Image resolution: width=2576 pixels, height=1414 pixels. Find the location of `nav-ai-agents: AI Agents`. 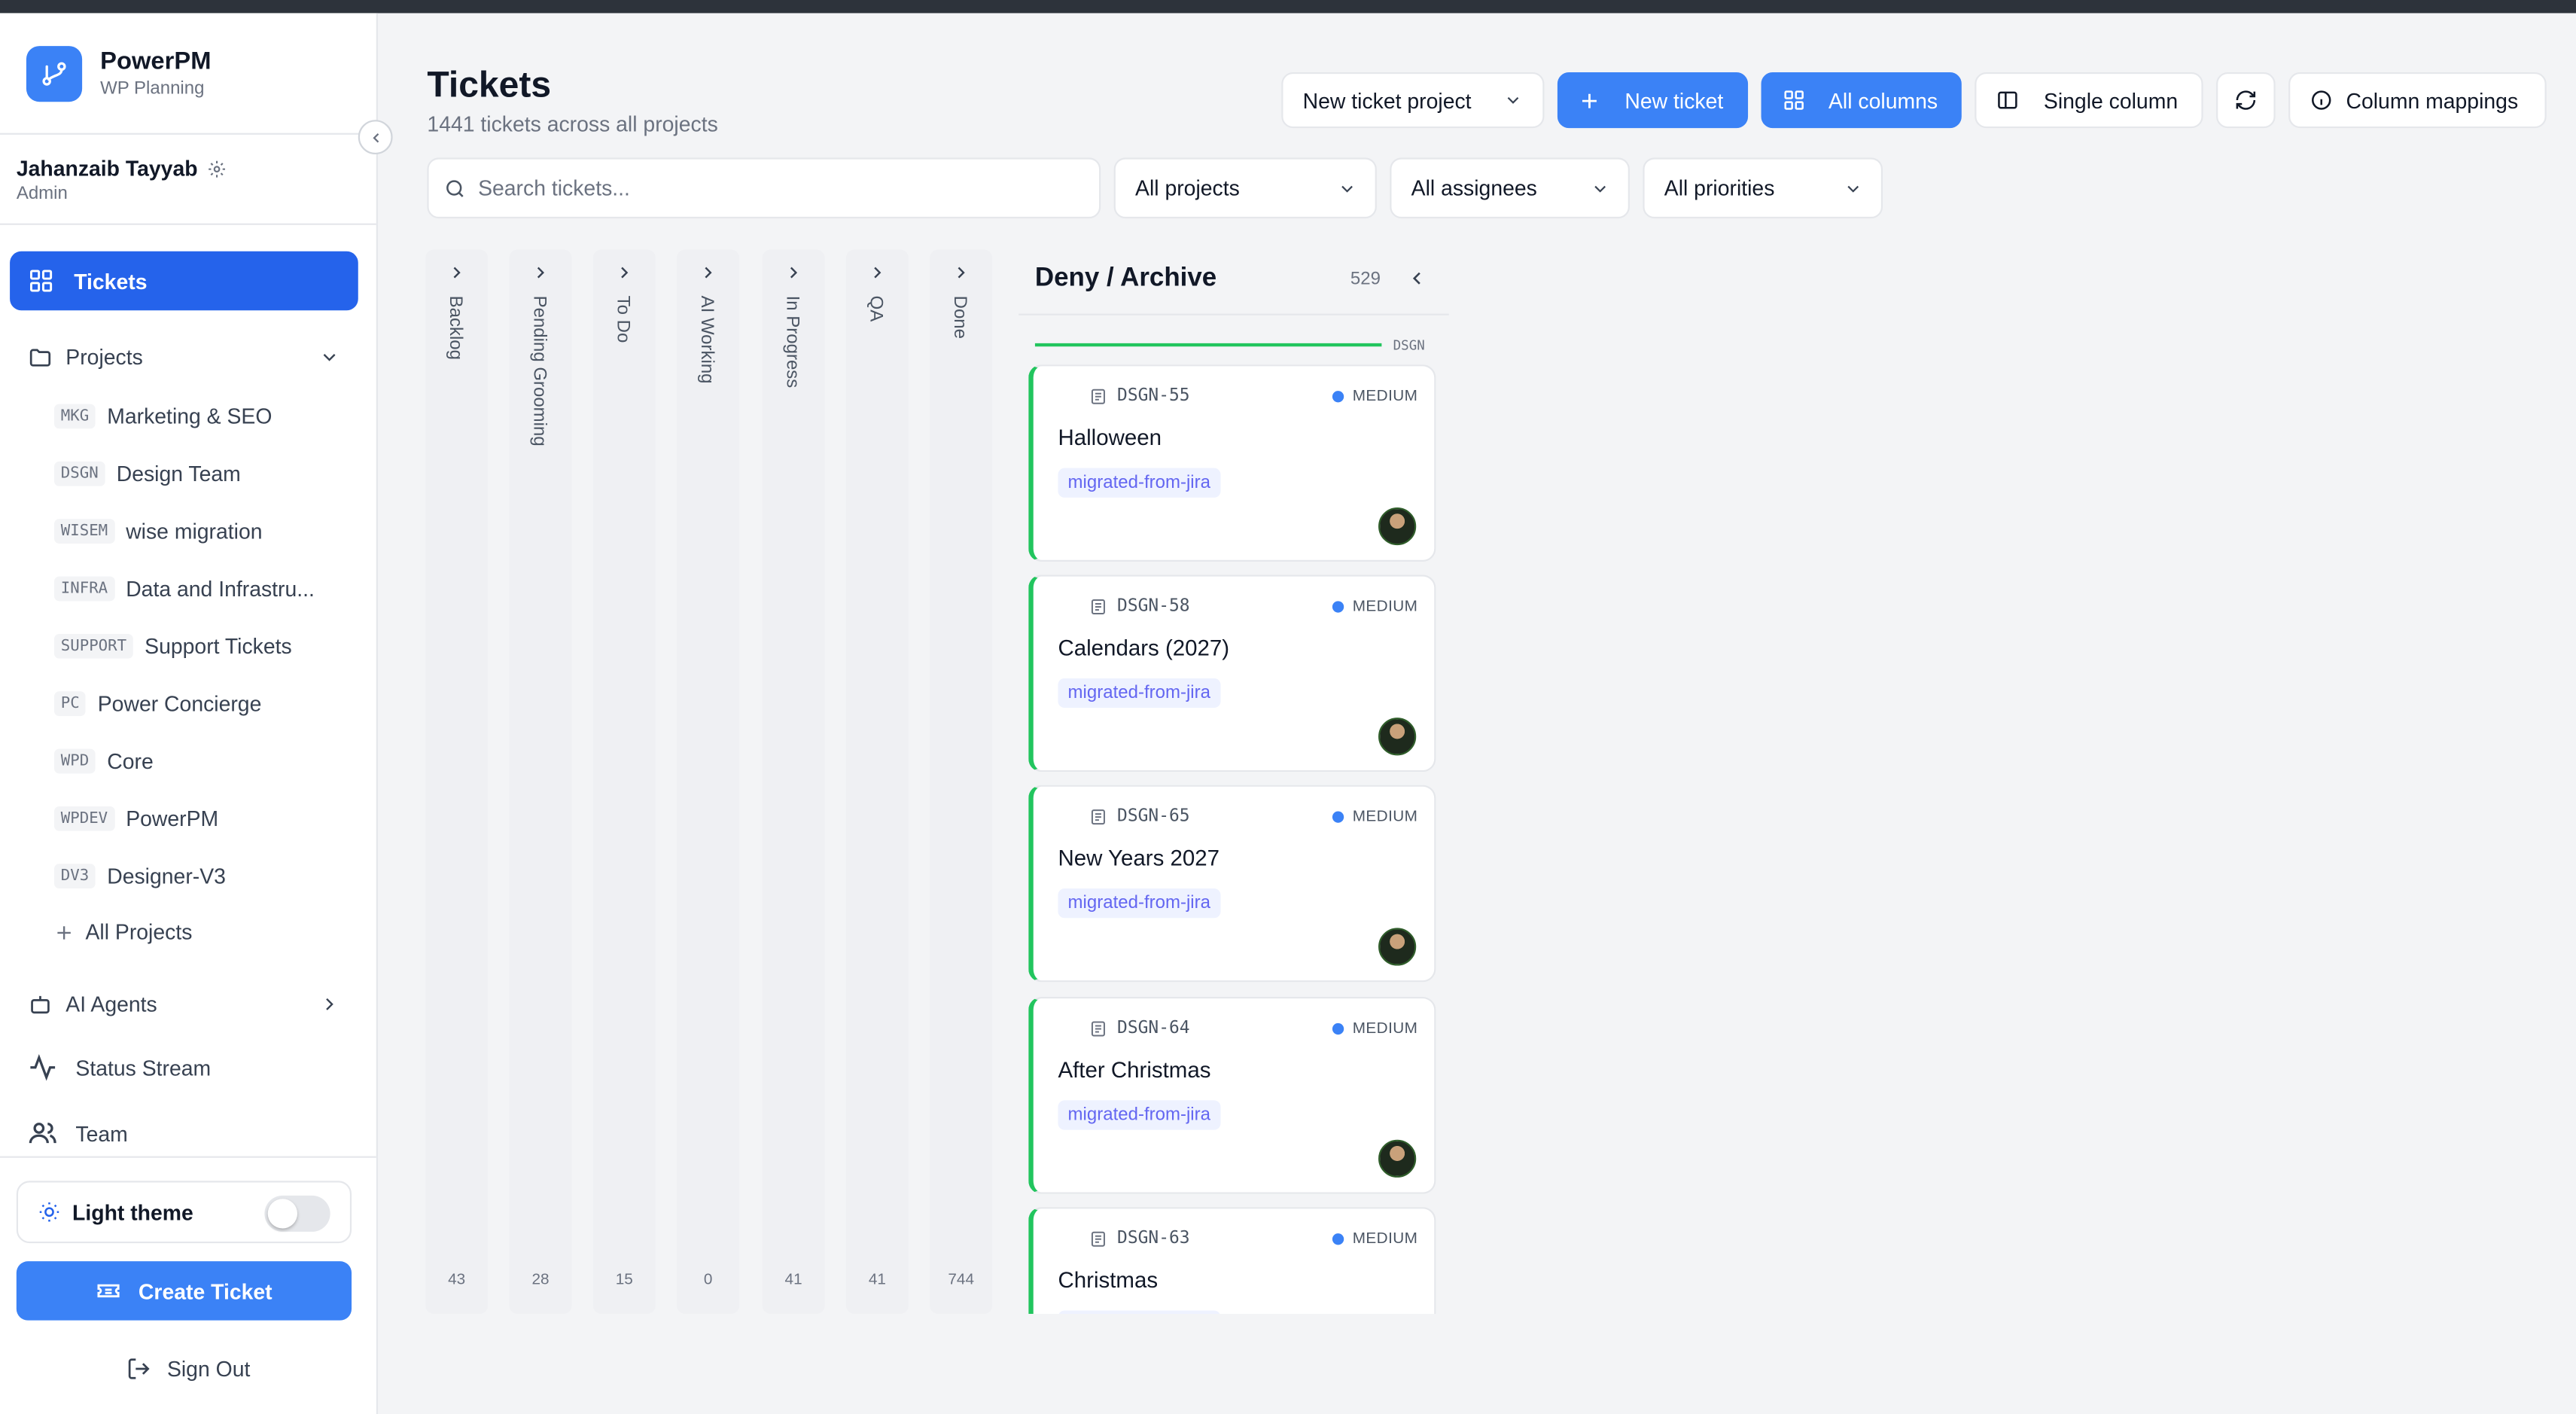

nav-ai-agents: AI Agents is located at coordinates (184, 1004).